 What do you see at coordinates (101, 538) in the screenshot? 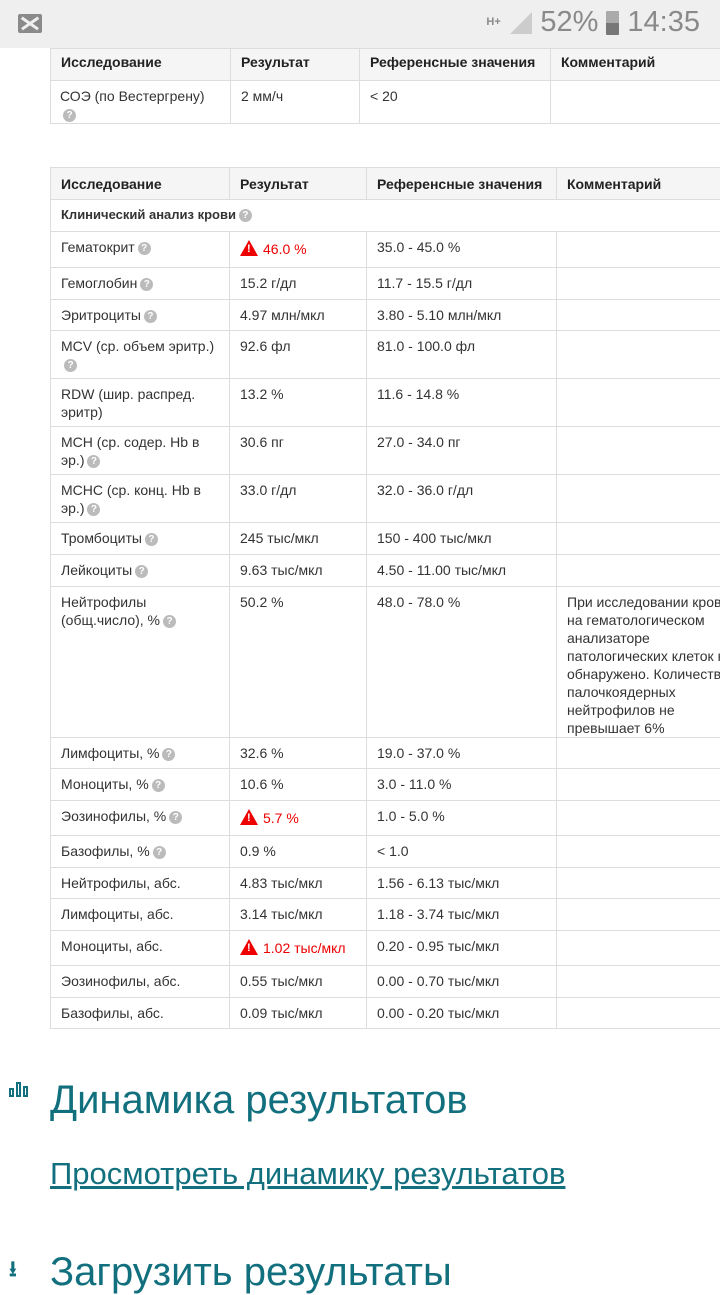
I see `test-name: Тромбоциты` at bounding box center [101, 538].